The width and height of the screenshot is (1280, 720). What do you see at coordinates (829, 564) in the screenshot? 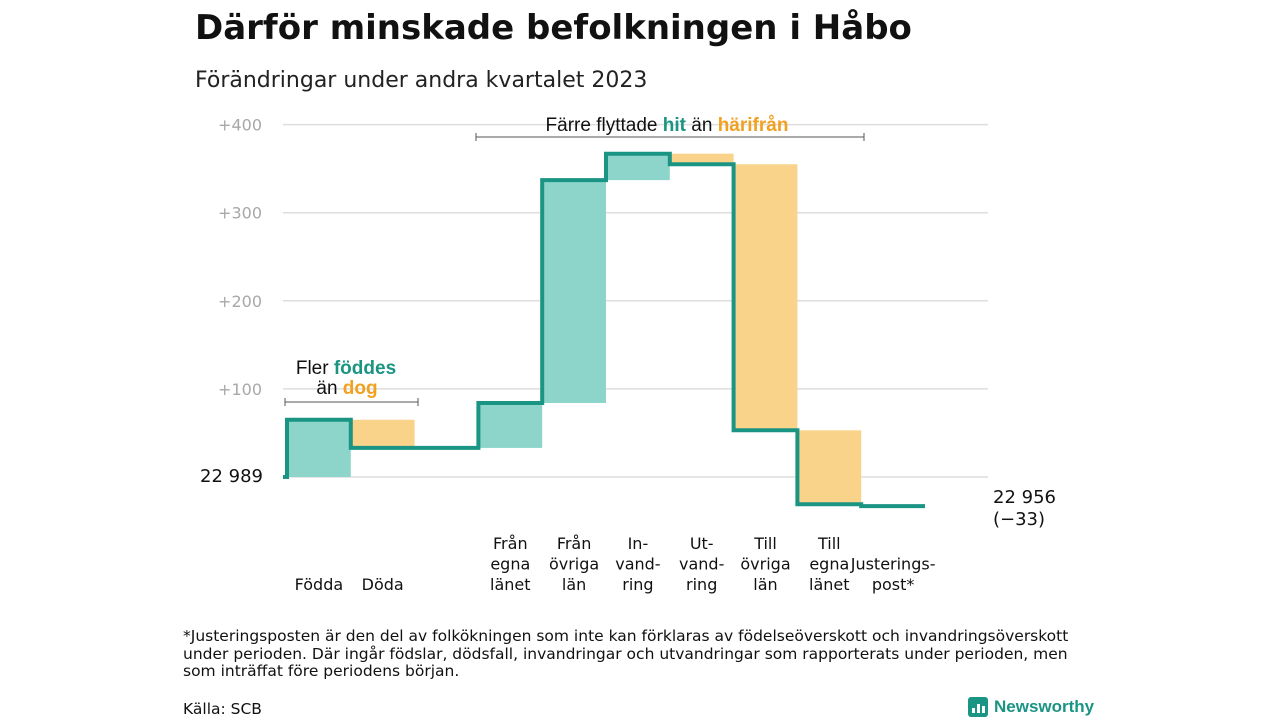
I see `category-label: Till egna länet` at bounding box center [829, 564].